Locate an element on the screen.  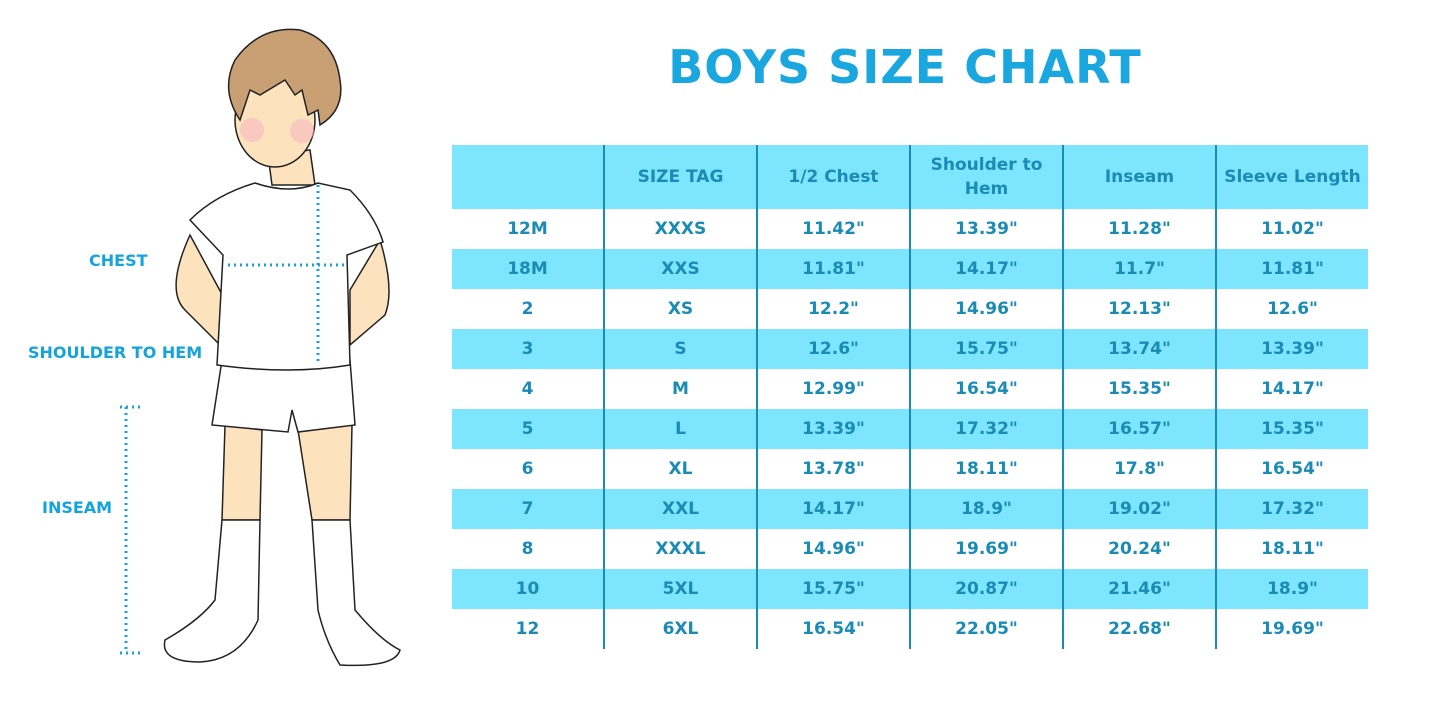
table-row: 6 XL 13.78" 18.11" 17.8" 16.54" is located at coordinates (910, 469).